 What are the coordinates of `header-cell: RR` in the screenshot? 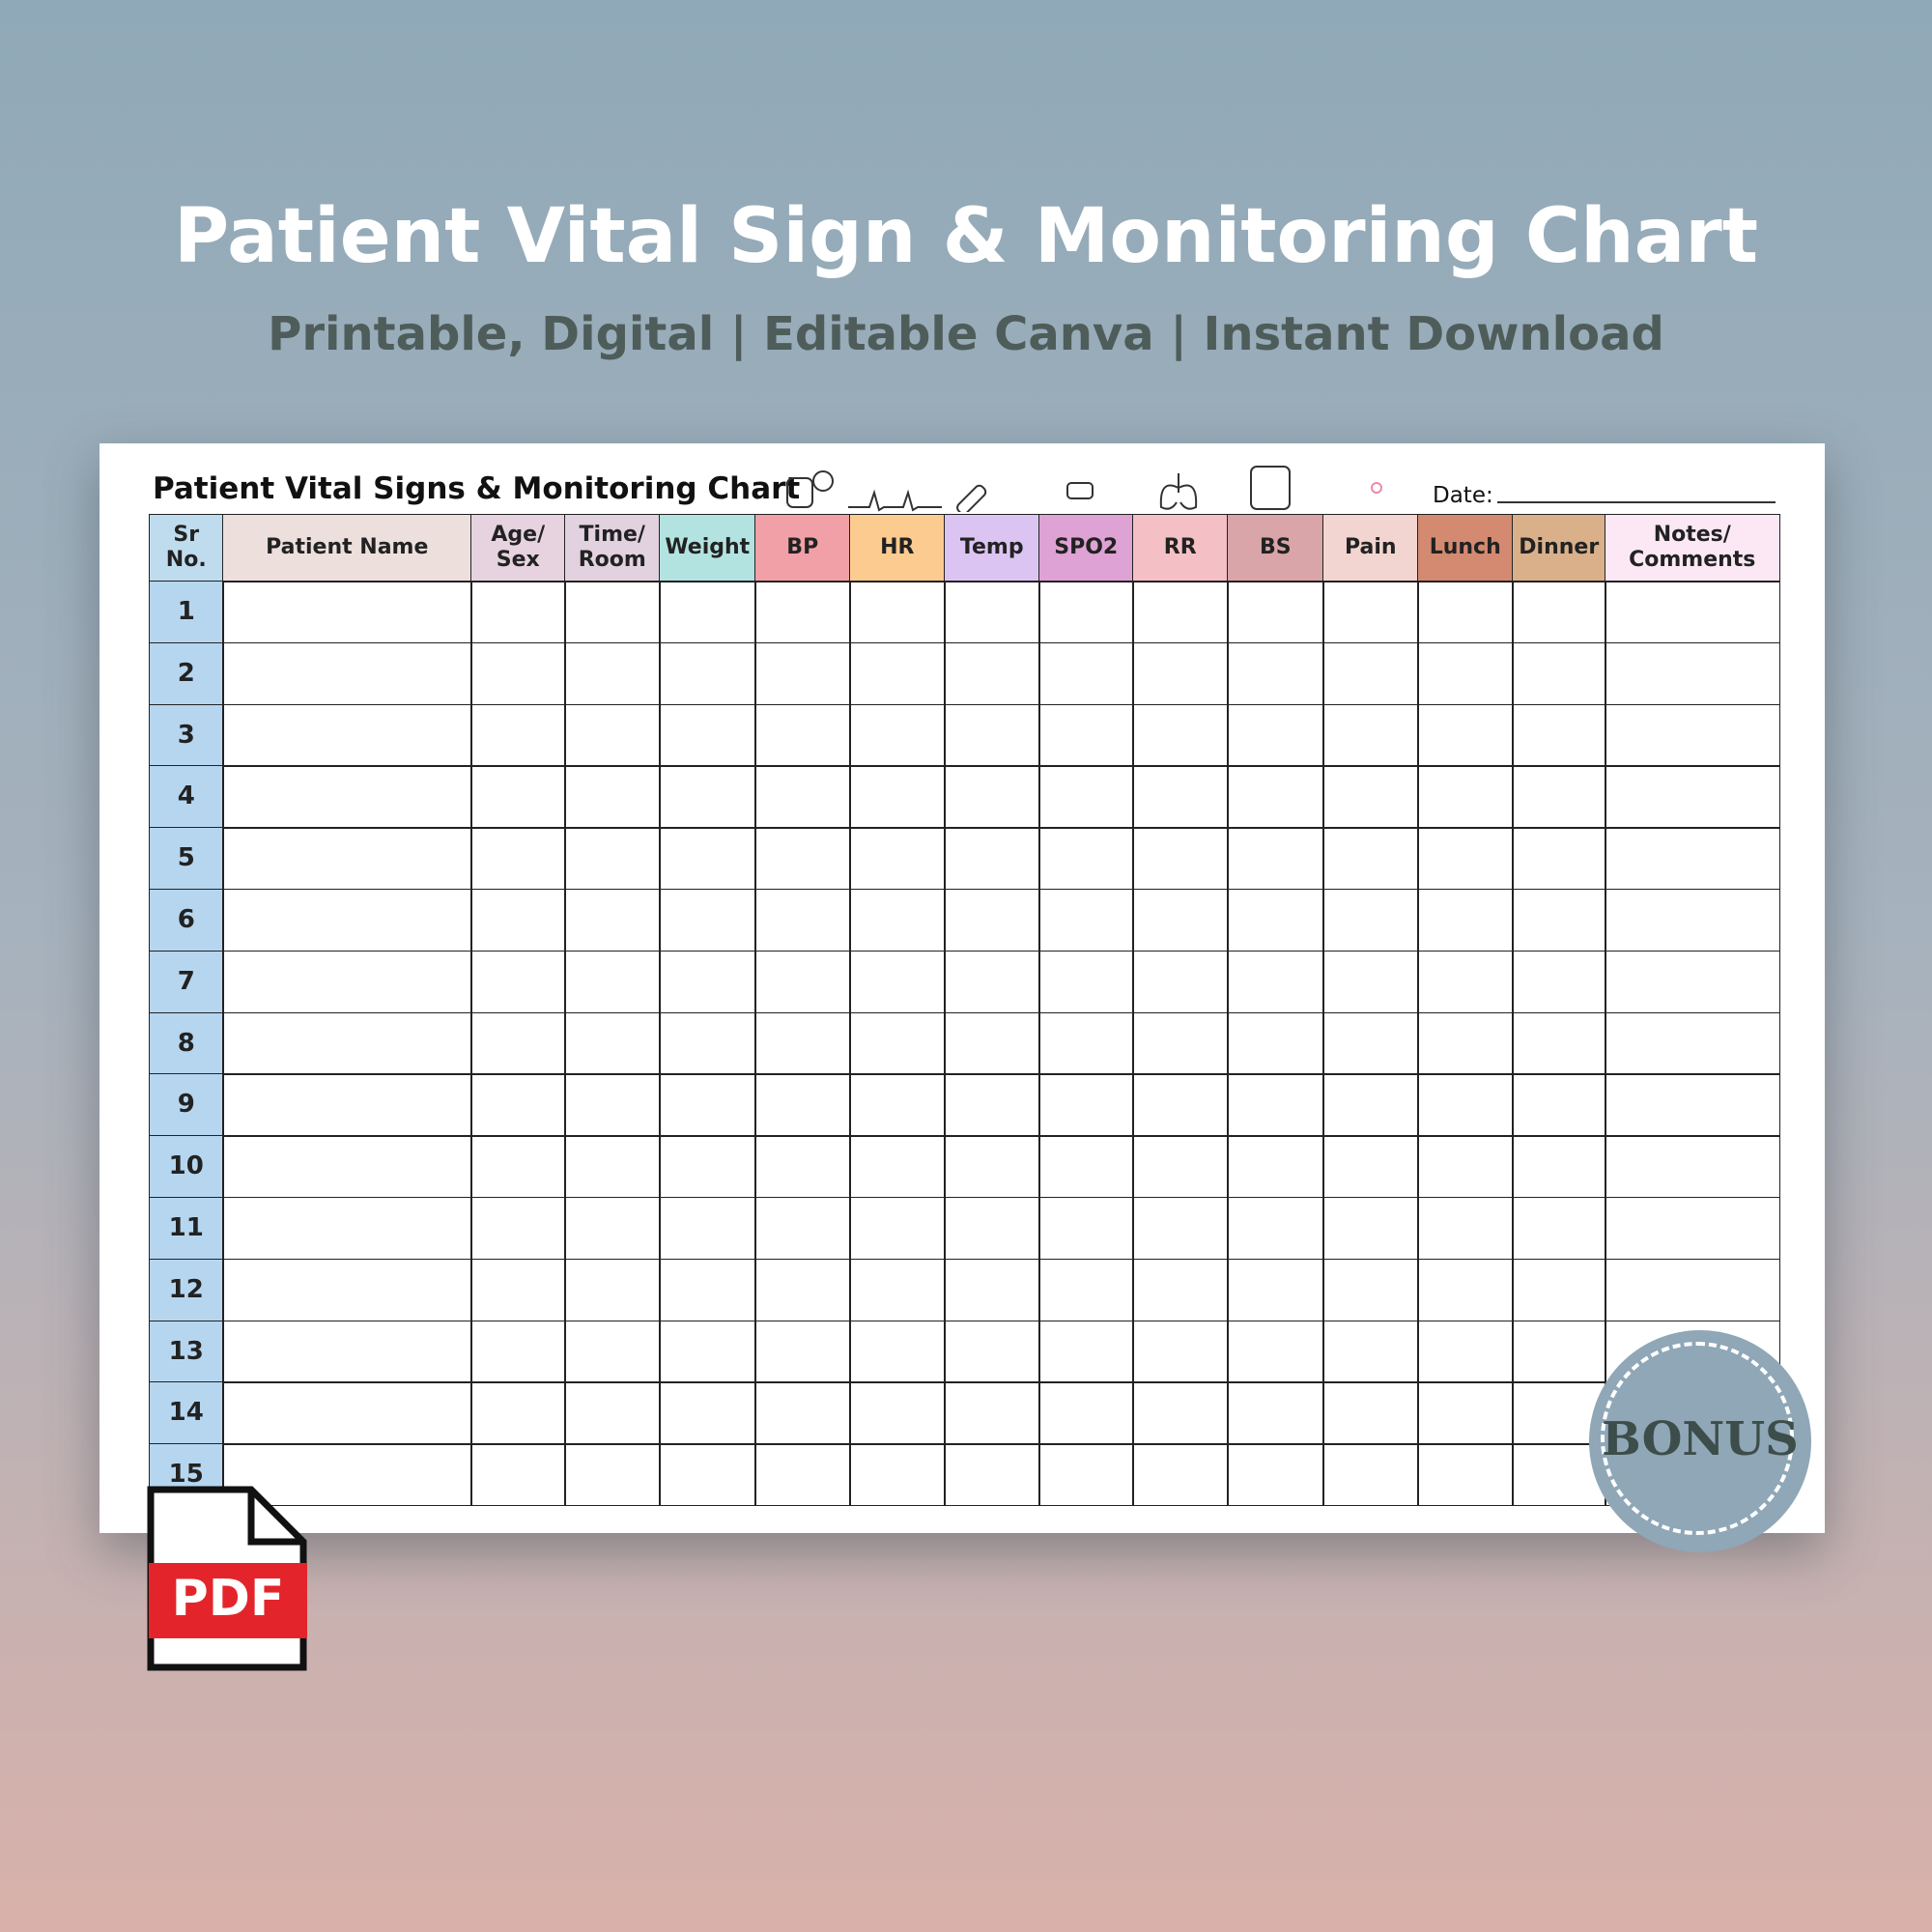 It's located at (1180, 548).